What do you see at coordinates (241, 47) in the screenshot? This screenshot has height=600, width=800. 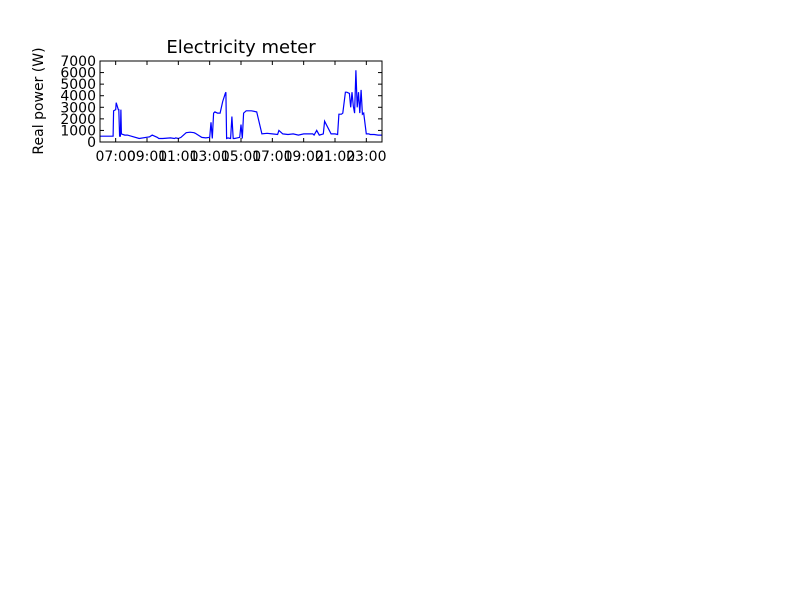 I see `chart-title: Electricity meter` at bounding box center [241, 47].